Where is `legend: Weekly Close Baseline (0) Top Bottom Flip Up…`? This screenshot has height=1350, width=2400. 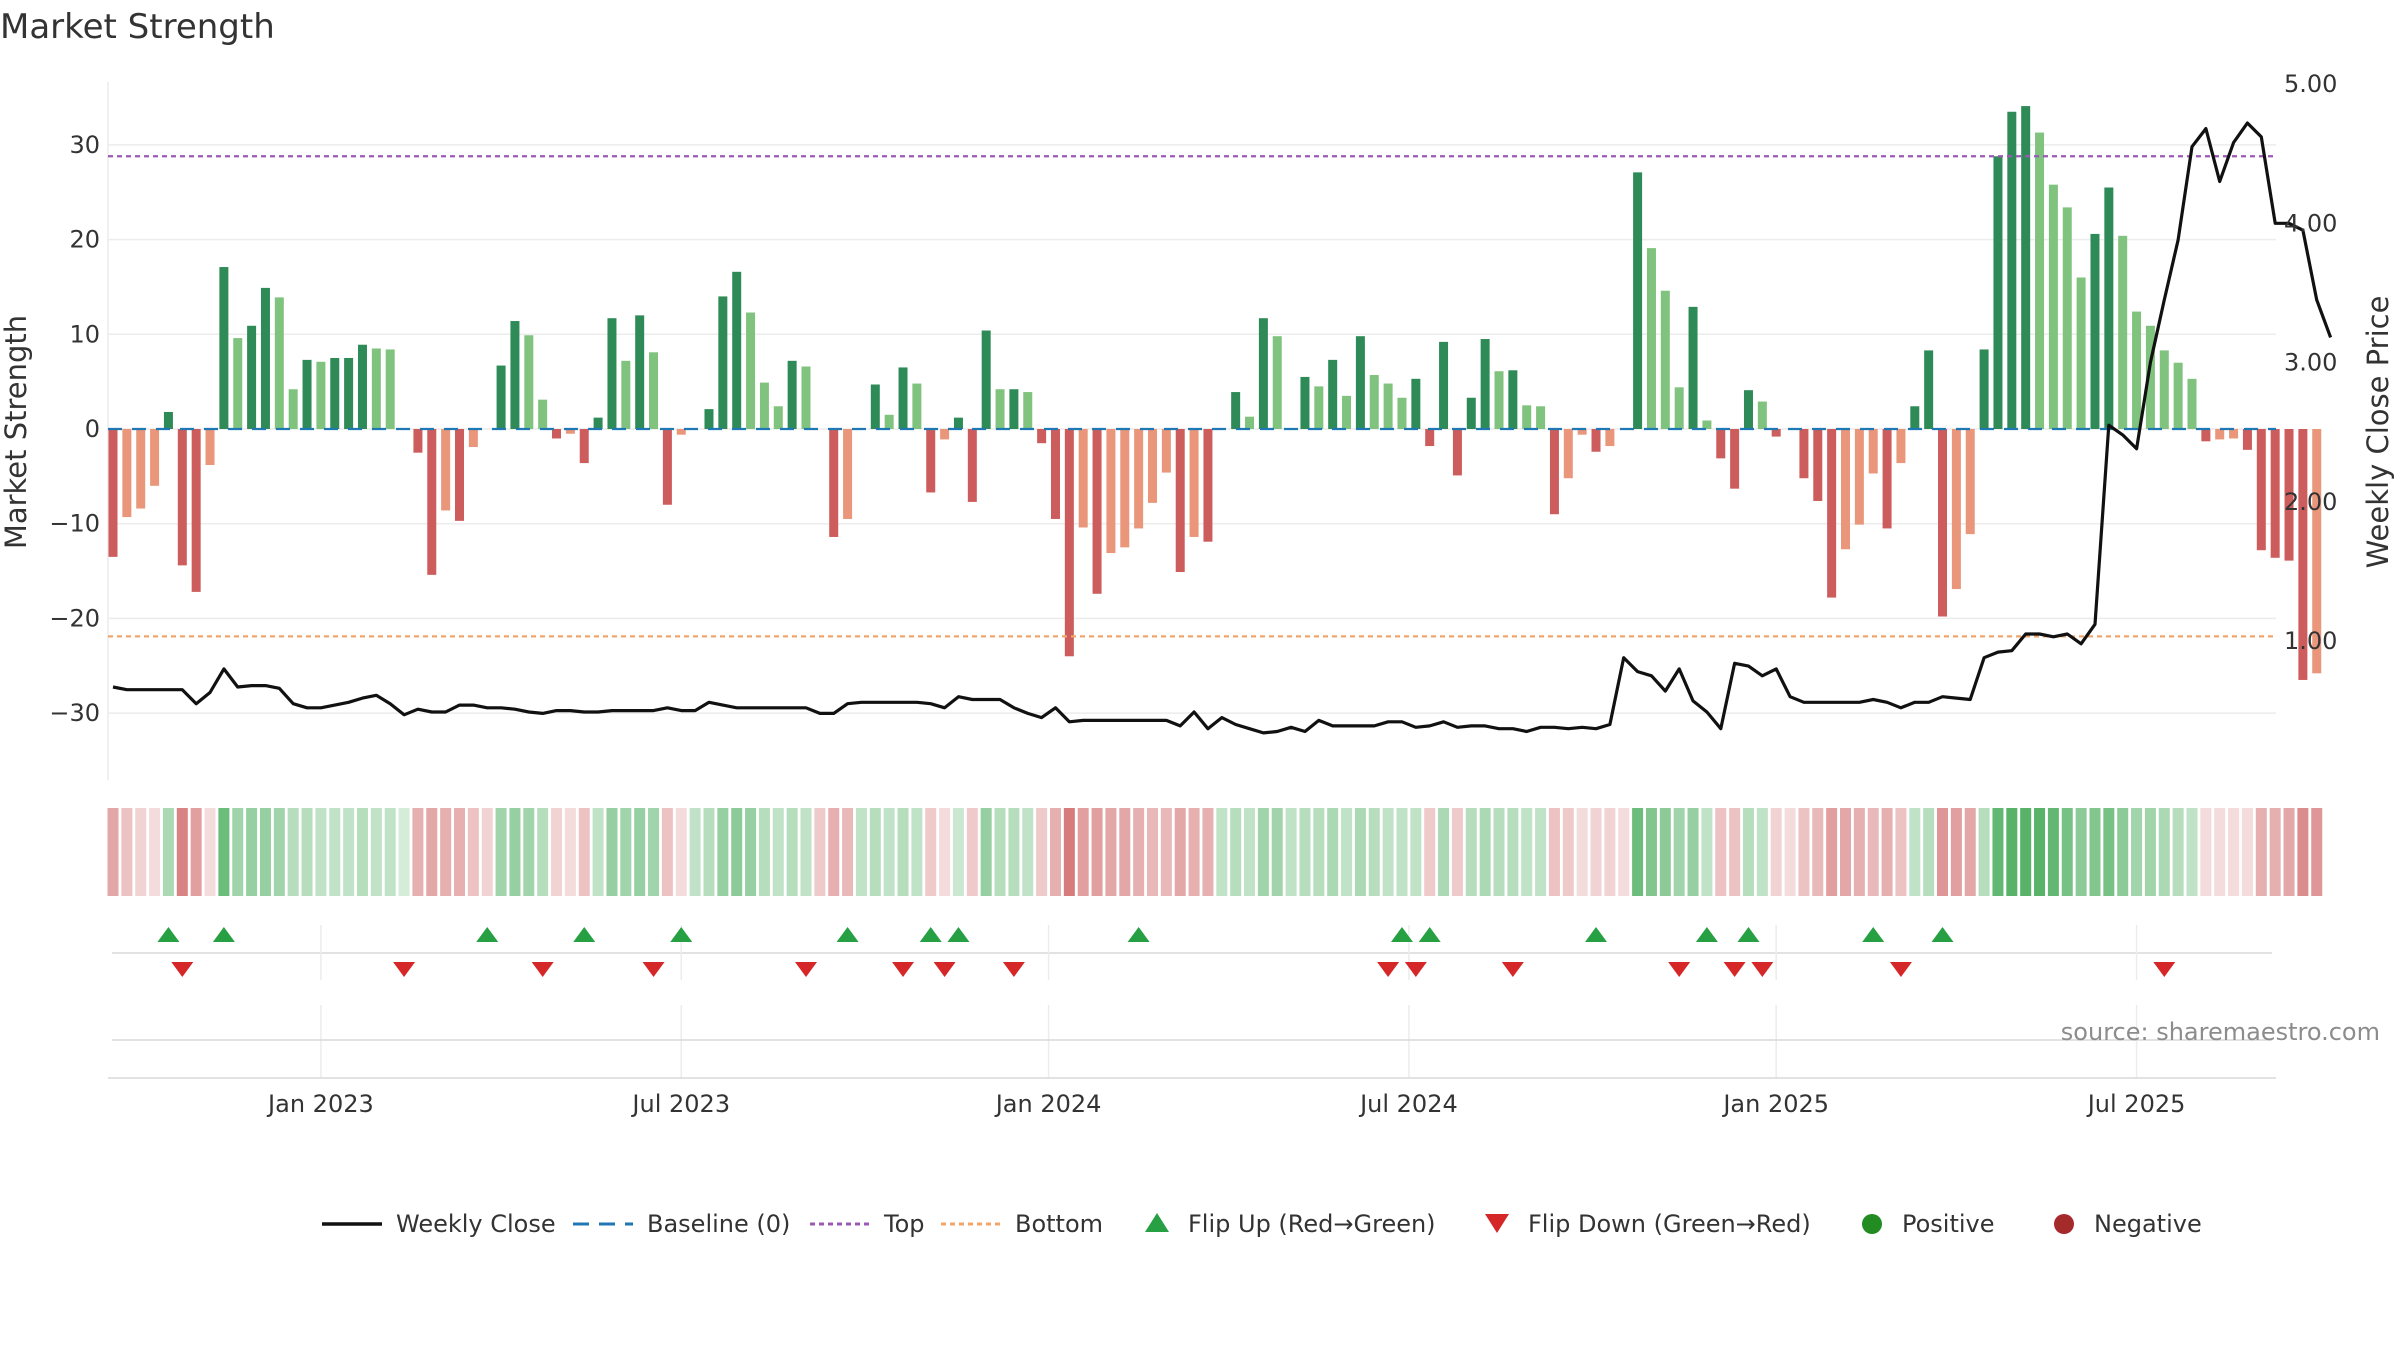 legend: Weekly Close Baseline (0) Top Bottom Flip Up… is located at coordinates (1262, 1224).